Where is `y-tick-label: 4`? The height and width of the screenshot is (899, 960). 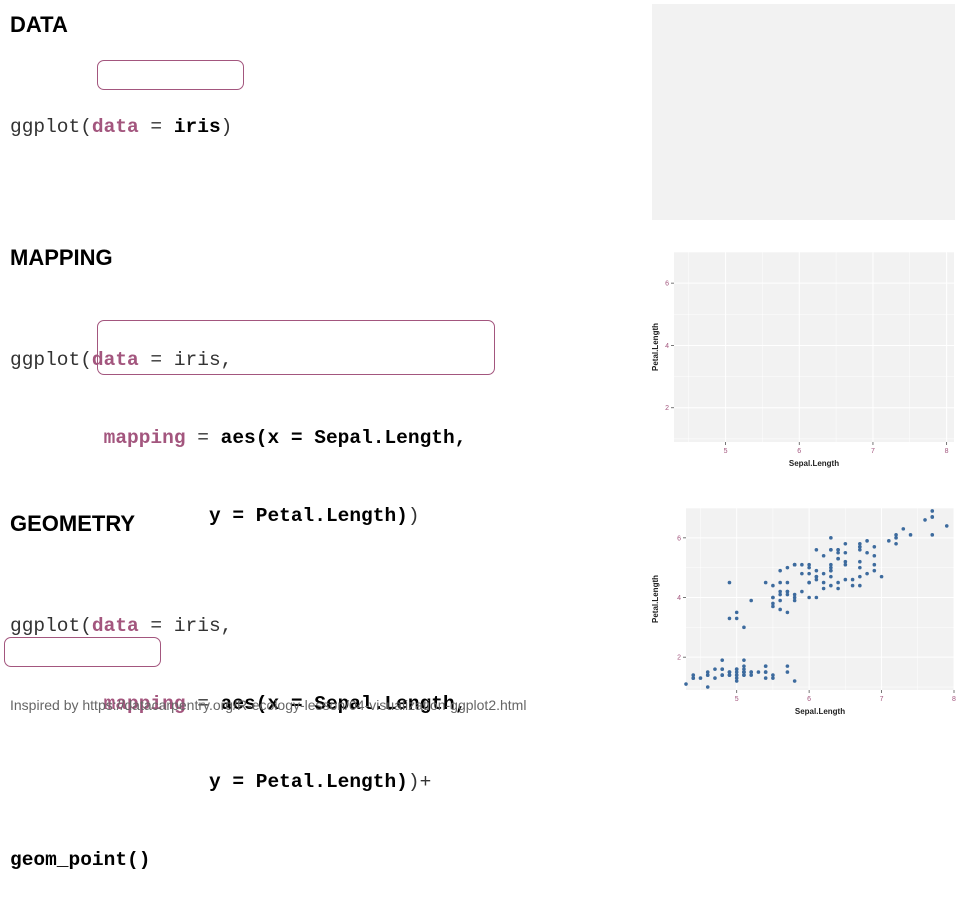 y-tick-label: 4 is located at coordinates (667, 346).